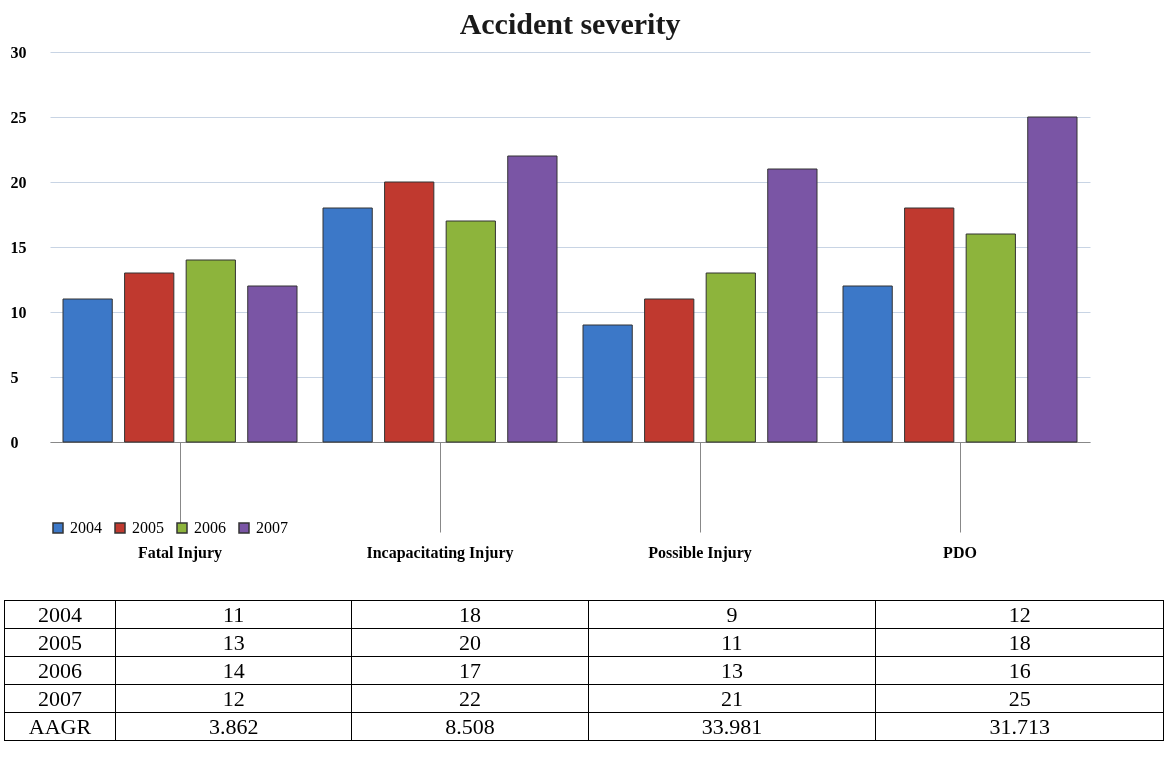  What do you see at coordinates (470, 670) in the screenshot?
I see `data-label: 17` at bounding box center [470, 670].